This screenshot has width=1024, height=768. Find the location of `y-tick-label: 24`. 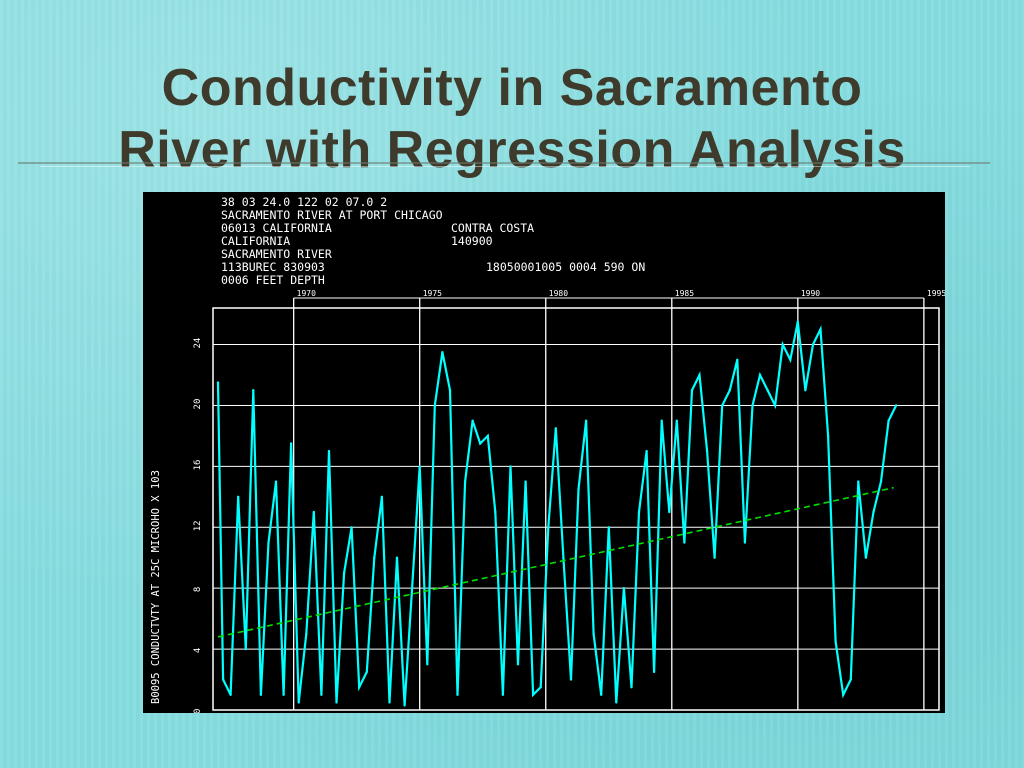

y-tick-label: 24 is located at coordinates (198, 343).